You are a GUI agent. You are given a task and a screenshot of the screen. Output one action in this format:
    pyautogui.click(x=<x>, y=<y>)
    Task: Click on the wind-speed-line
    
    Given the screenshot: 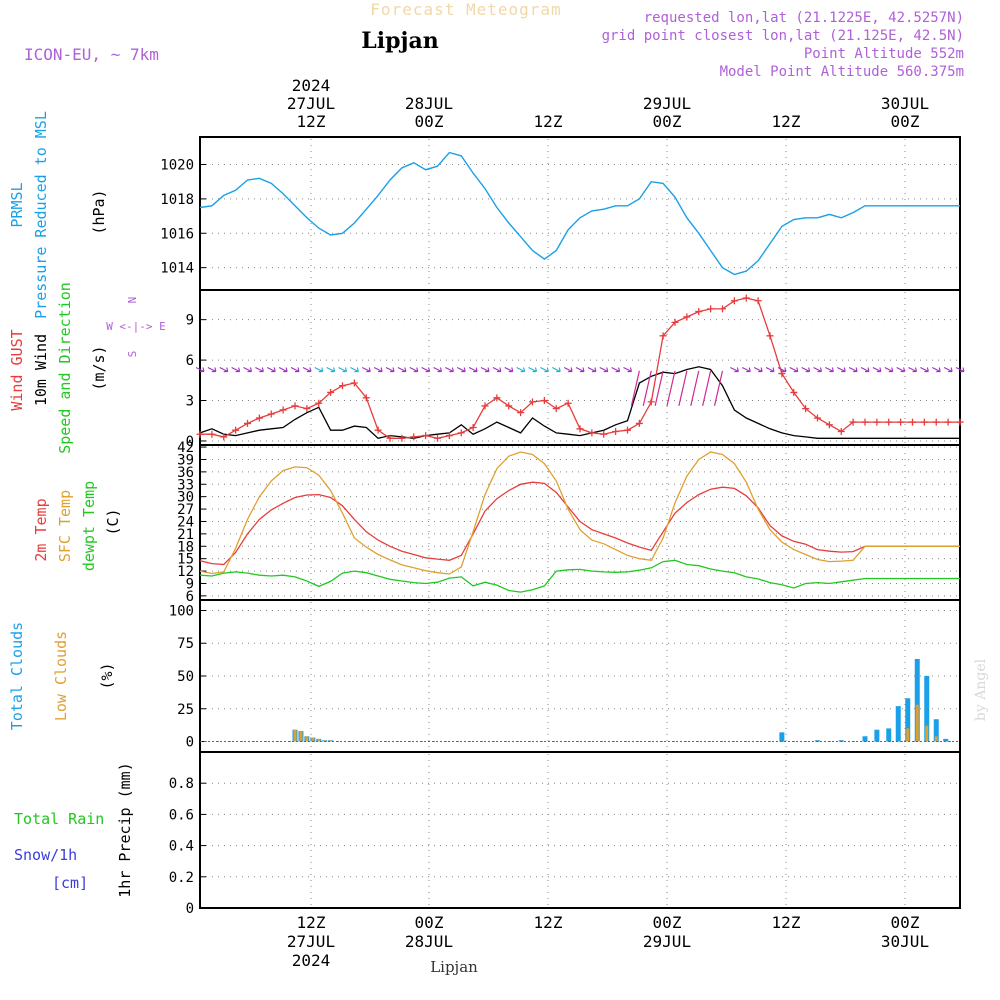 What is the action you would take?
    pyautogui.click(x=579, y=403)
    